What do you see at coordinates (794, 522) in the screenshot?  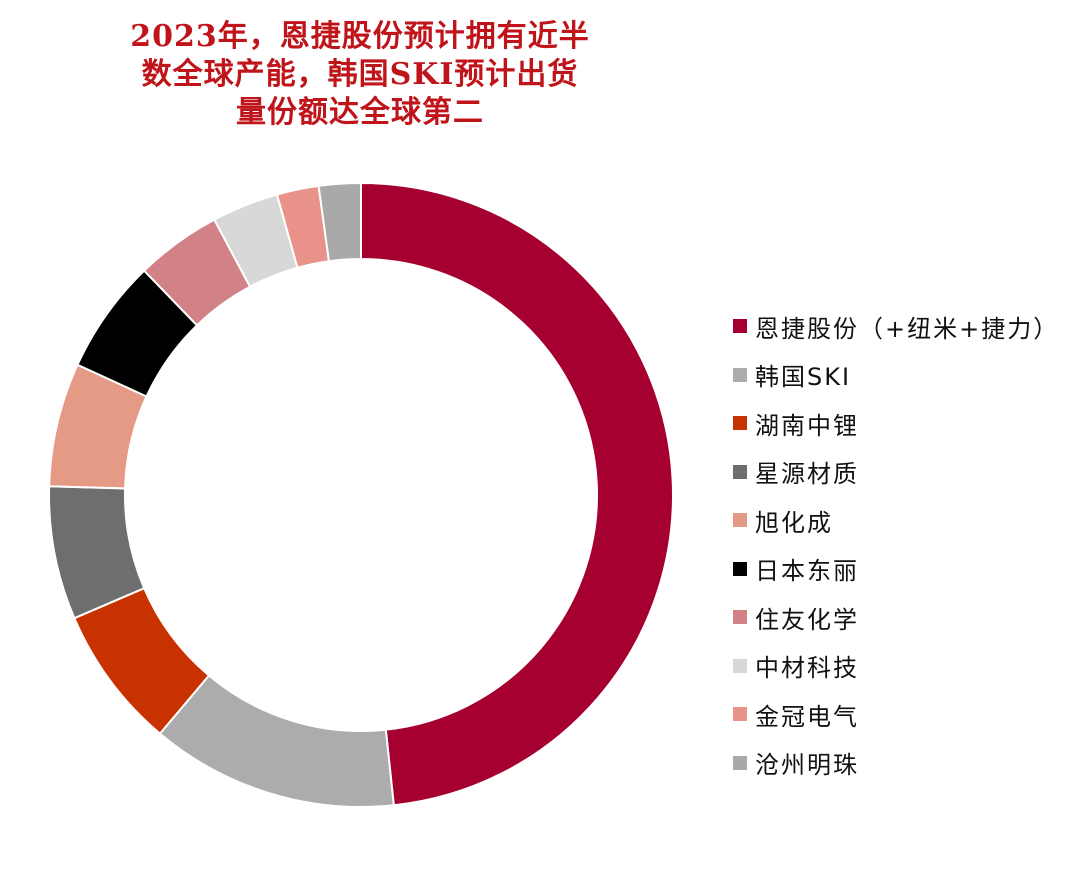 I see `legend-label: 旭化成` at bounding box center [794, 522].